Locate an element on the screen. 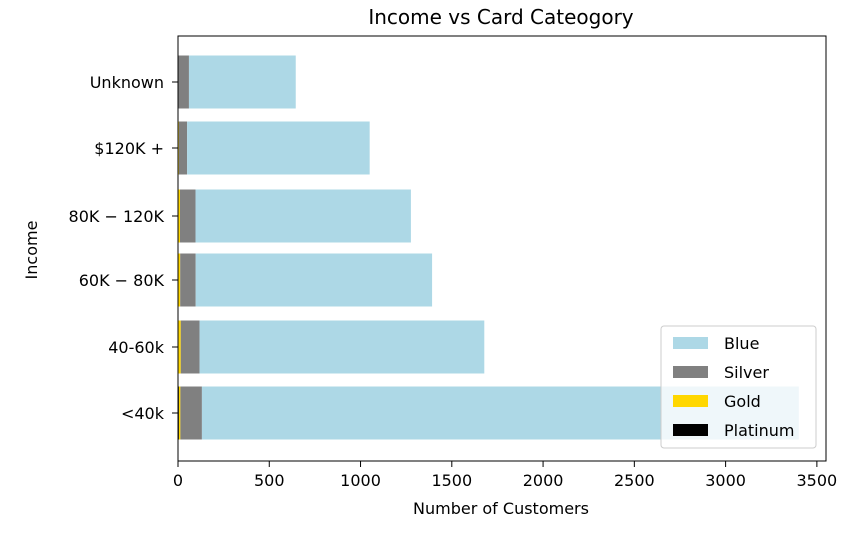  legend-label-platinum: Platinum is located at coordinates (759, 430).